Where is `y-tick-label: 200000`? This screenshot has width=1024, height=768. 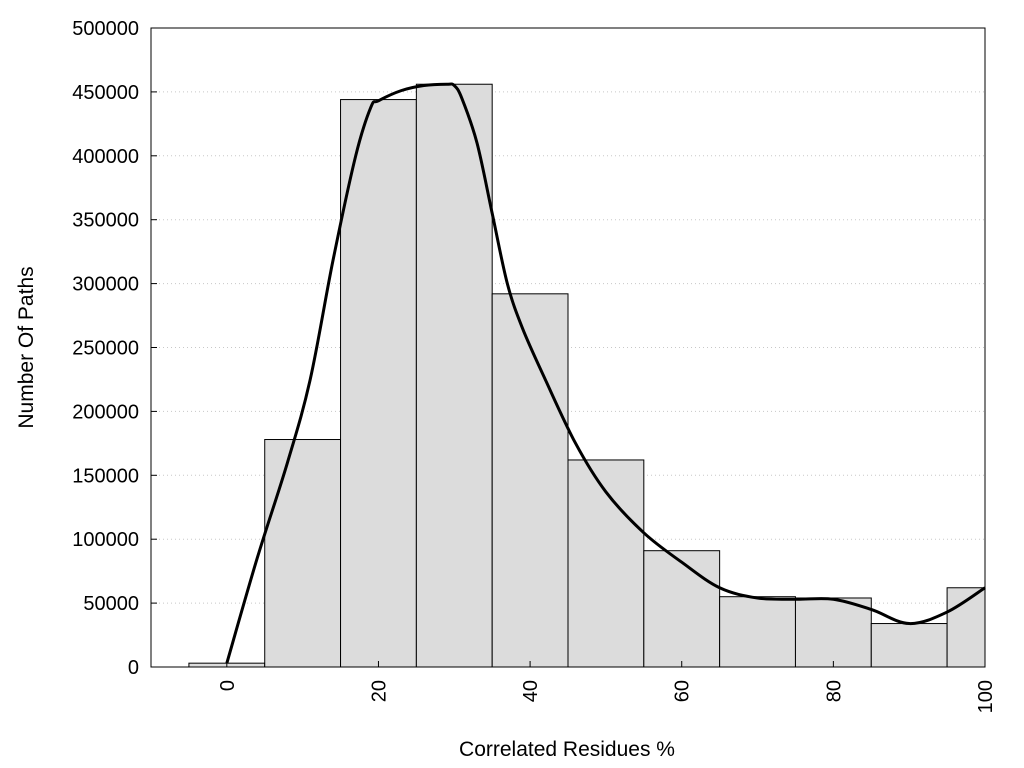
y-tick-label: 200000 is located at coordinates (105, 412).